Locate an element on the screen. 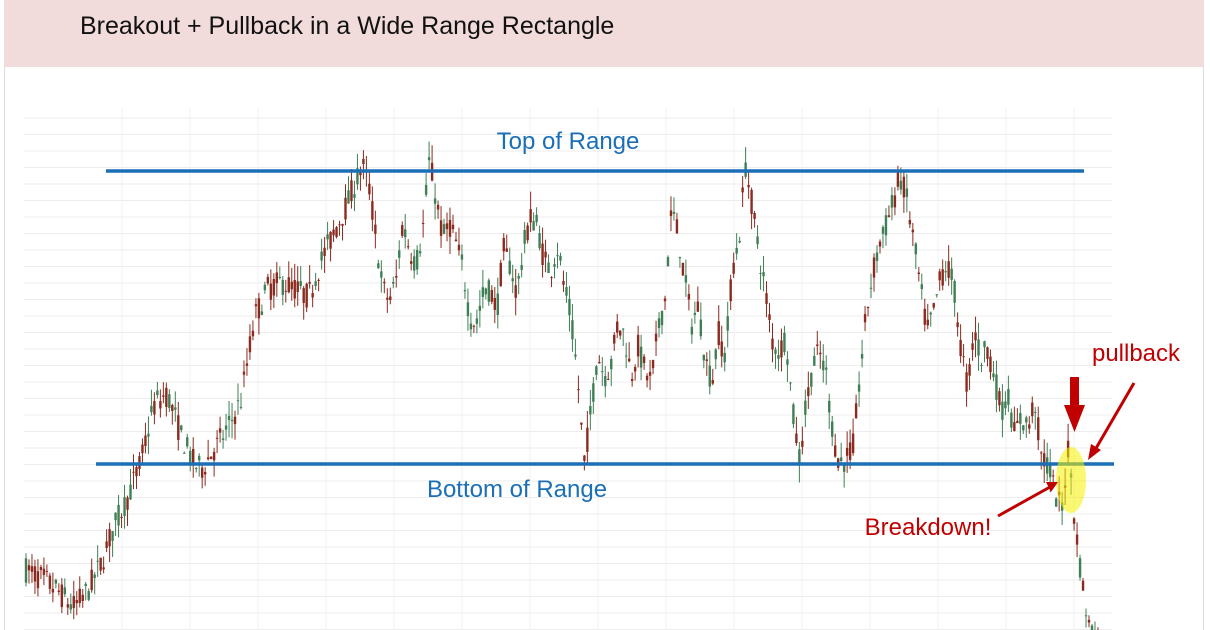 The height and width of the screenshot is (630, 1210). bottom-of-range-label: Bottom of Range is located at coordinates (517, 489).